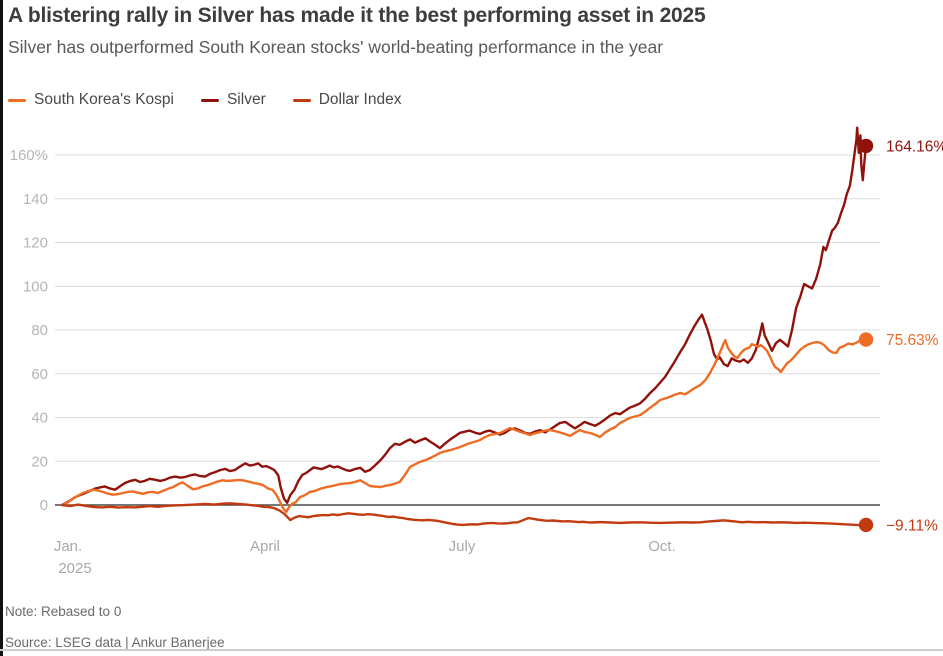  Describe the element at coordinates (104, 99) in the screenshot. I see `legend-label-kospi: South Korea's Kospi` at that location.